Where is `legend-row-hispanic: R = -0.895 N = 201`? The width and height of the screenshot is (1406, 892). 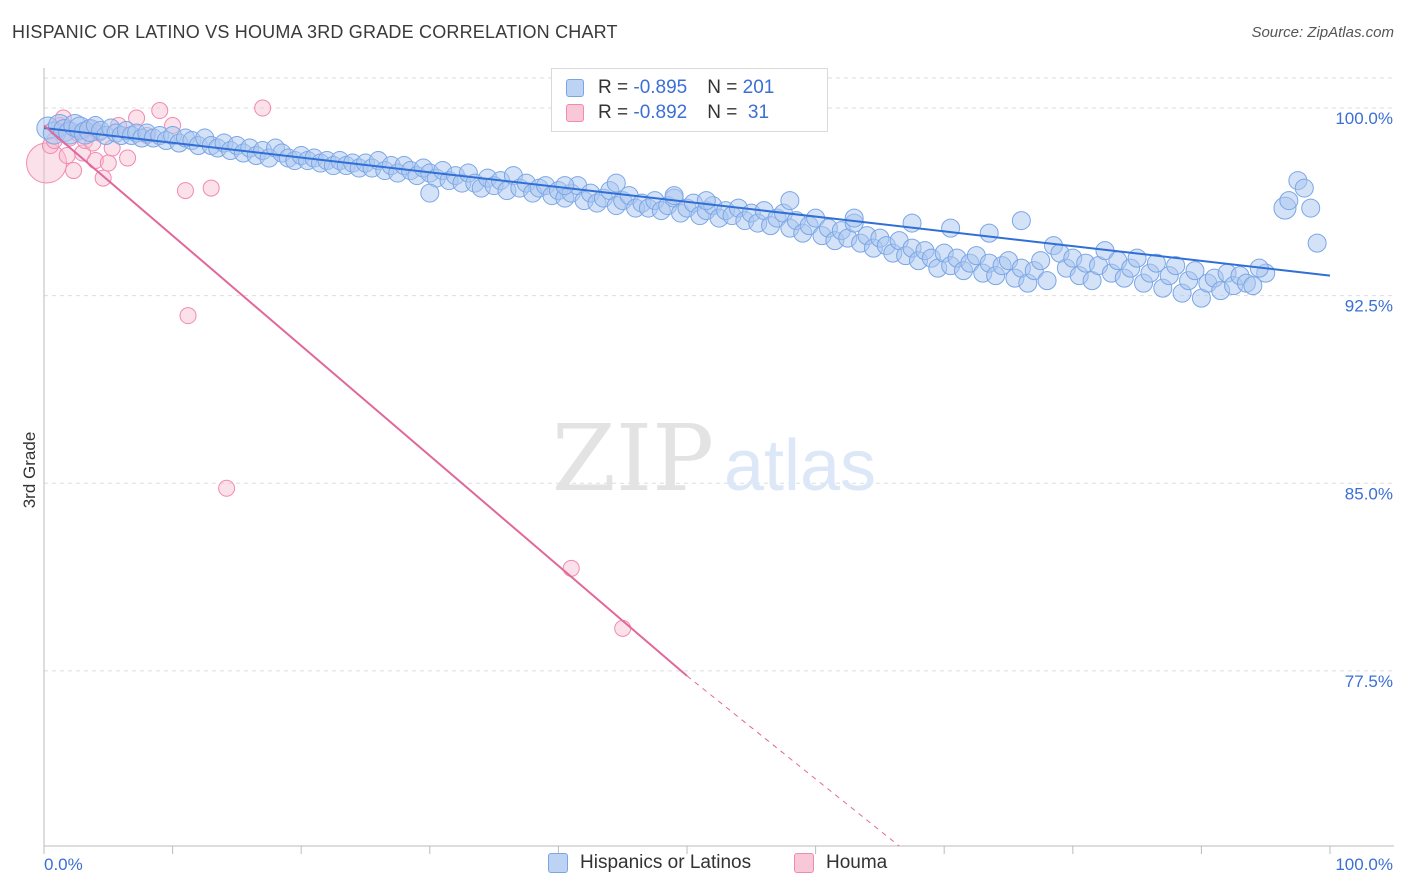
legend-row-hispanic: R = -0.895 N = 201 is located at coordinates (670, 88).